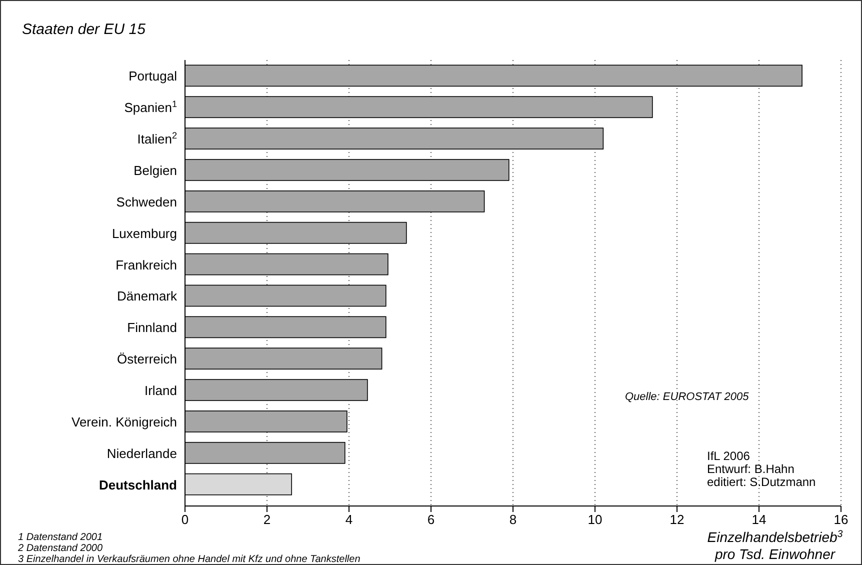  Describe the element at coordinates (144, 233) in the screenshot. I see `y-tick-label: Luxemburg` at that location.